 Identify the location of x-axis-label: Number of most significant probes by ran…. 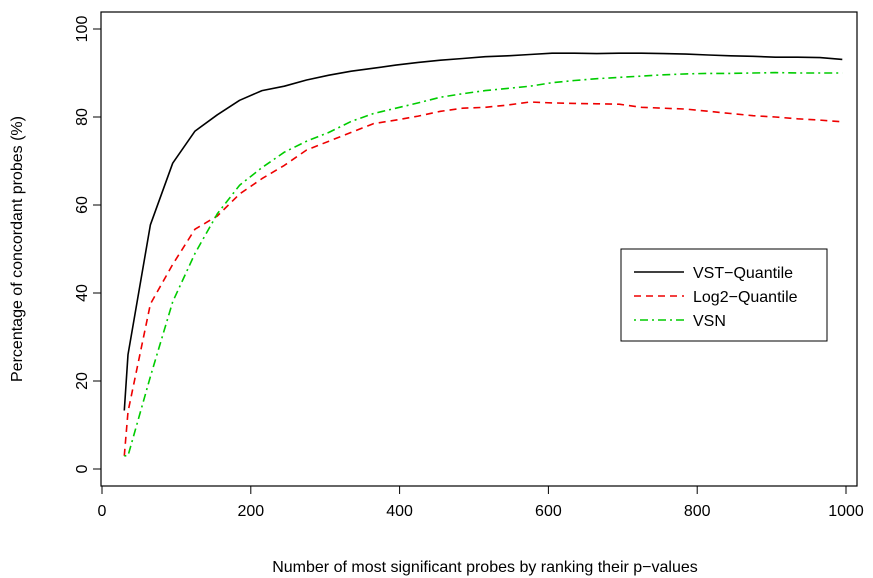
(485, 567).